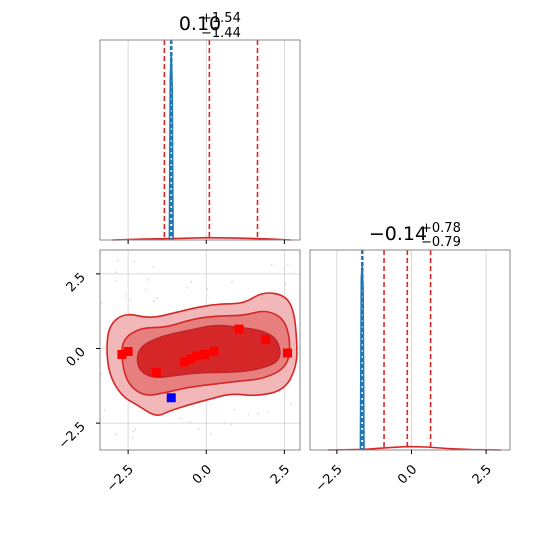 The height and width of the screenshot is (550, 550). What do you see at coordinates (441, 228) in the screenshot?
I see `title-upper-error: +0.78` at bounding box center [441, 228].